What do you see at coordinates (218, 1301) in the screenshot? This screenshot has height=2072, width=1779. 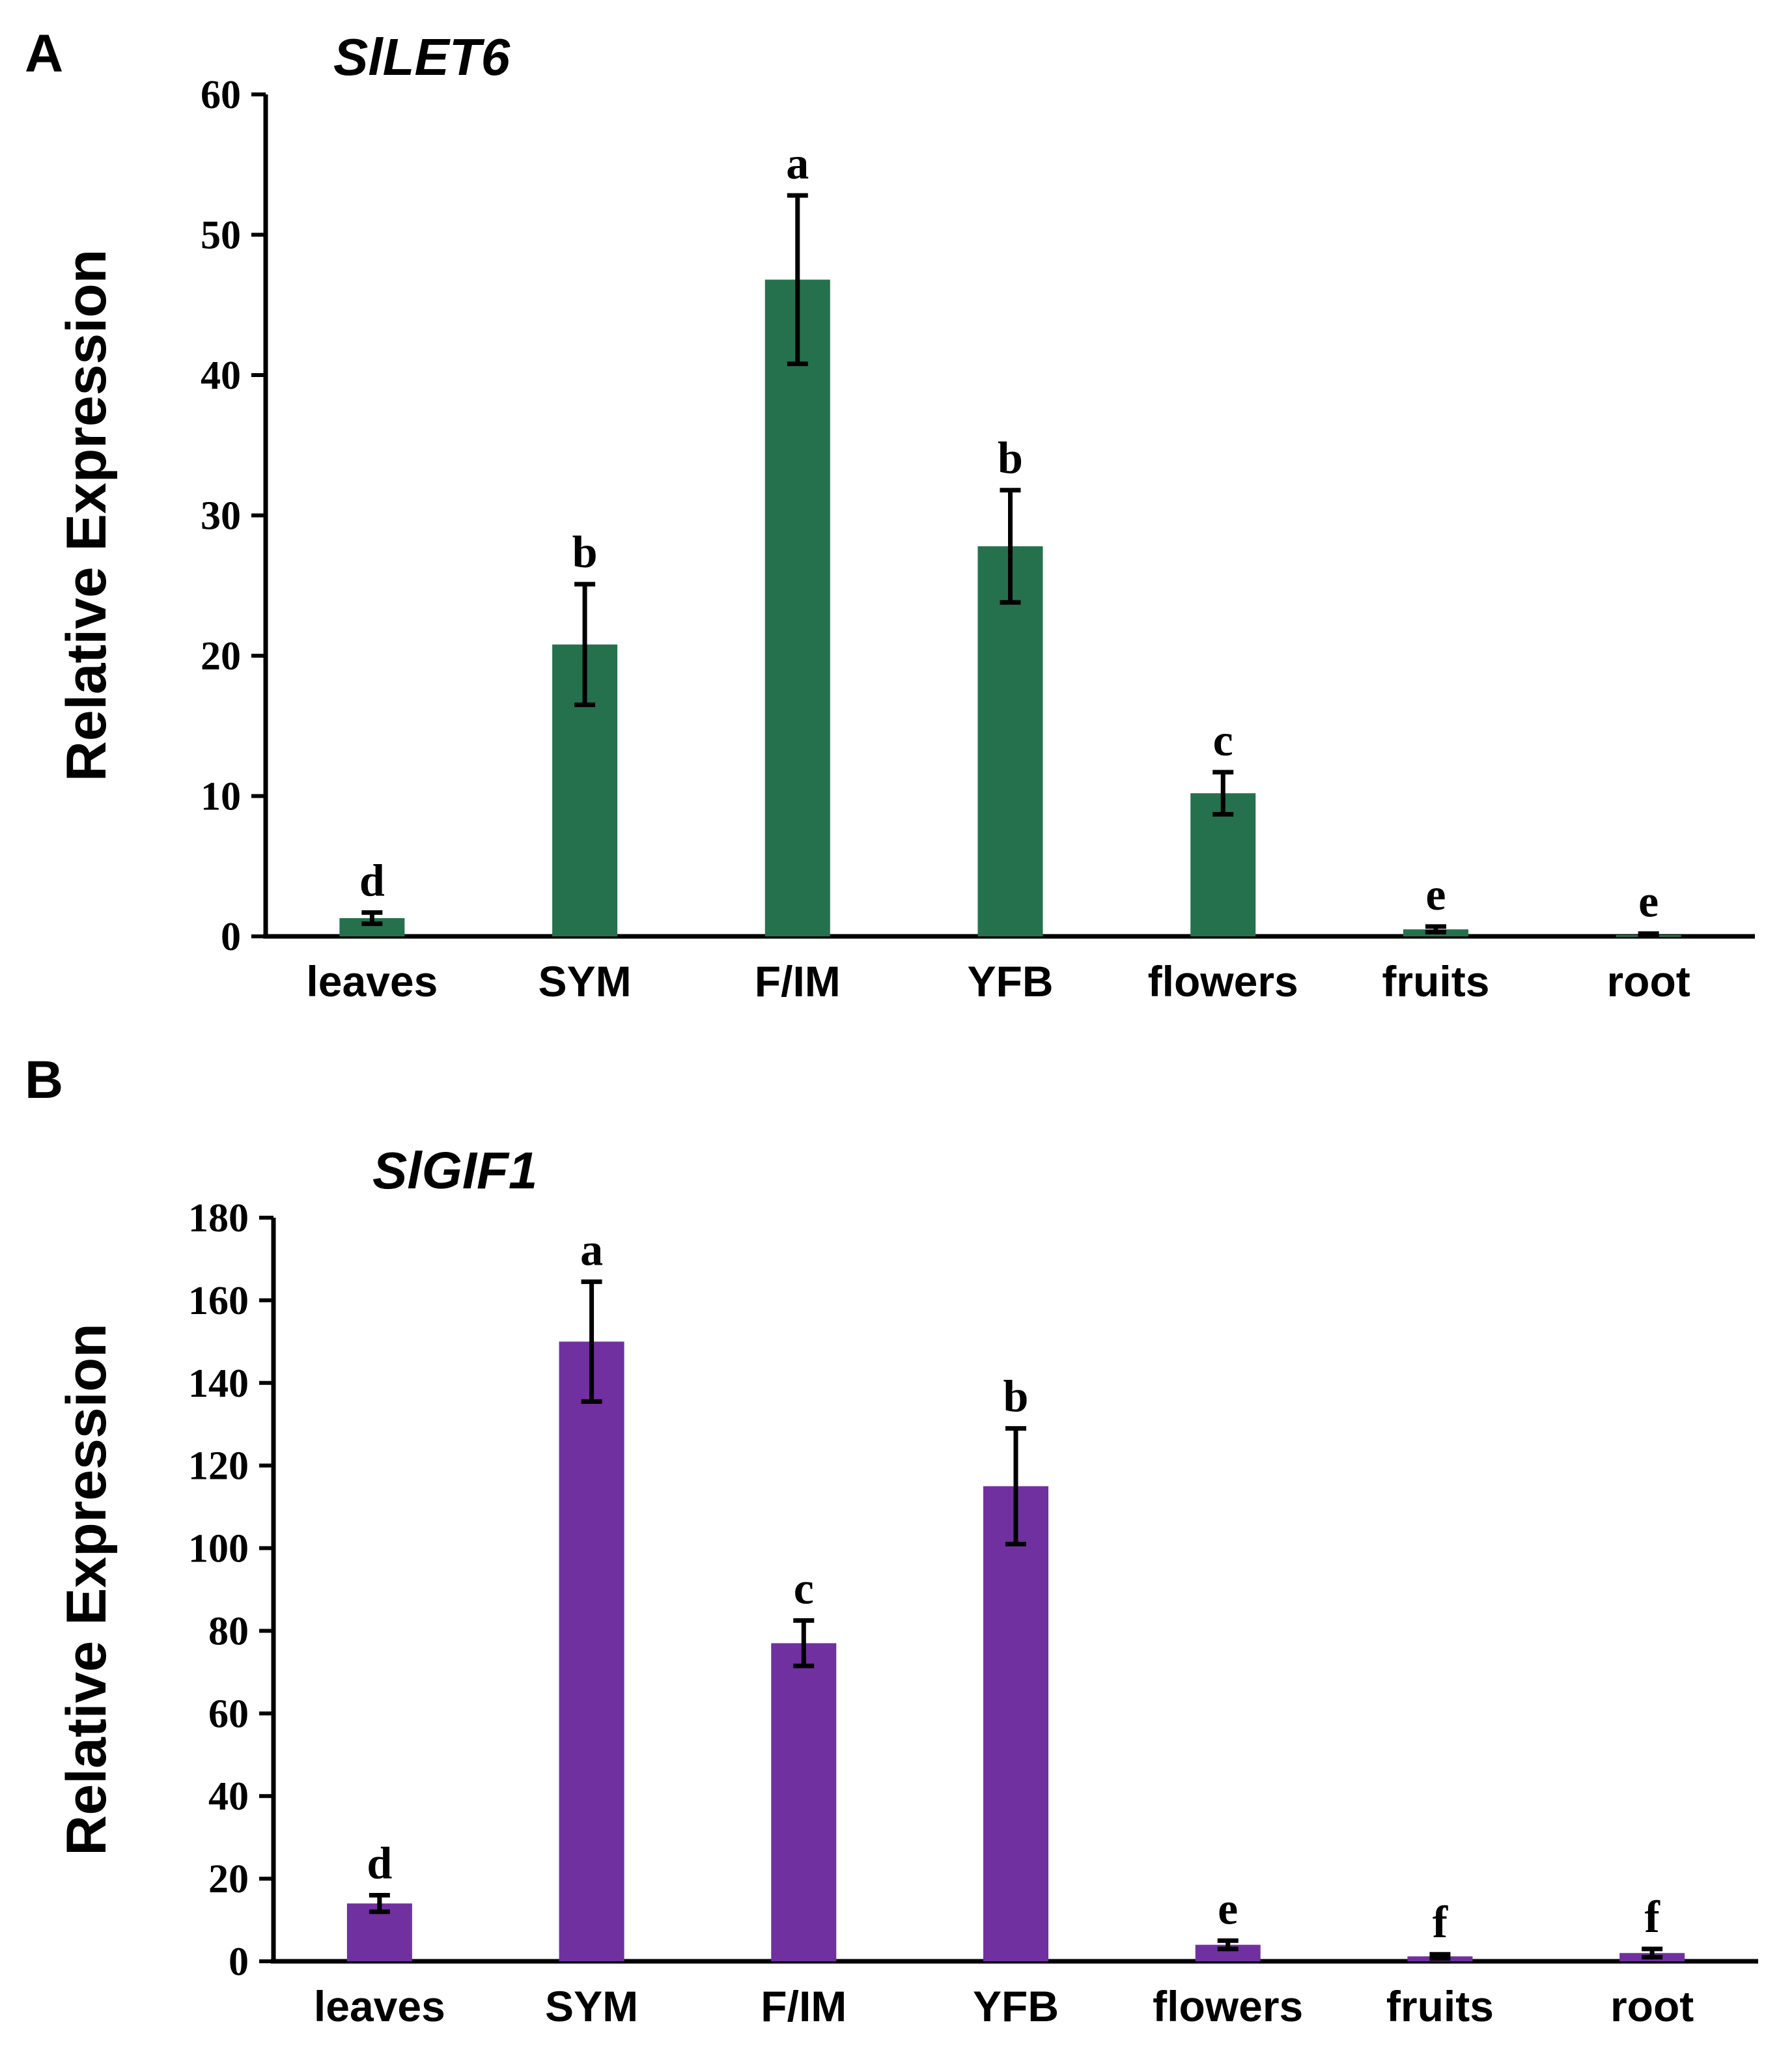 I see `y-tick-label: 160` at bounding box center [218, 1301].